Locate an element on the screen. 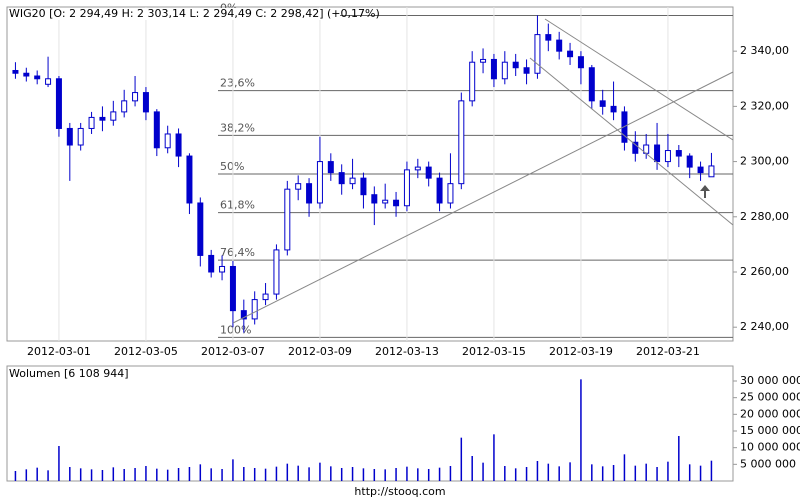 This screenshot has width=800, height=500. footer: http://stooq.com is located at coordinates (399, 491).